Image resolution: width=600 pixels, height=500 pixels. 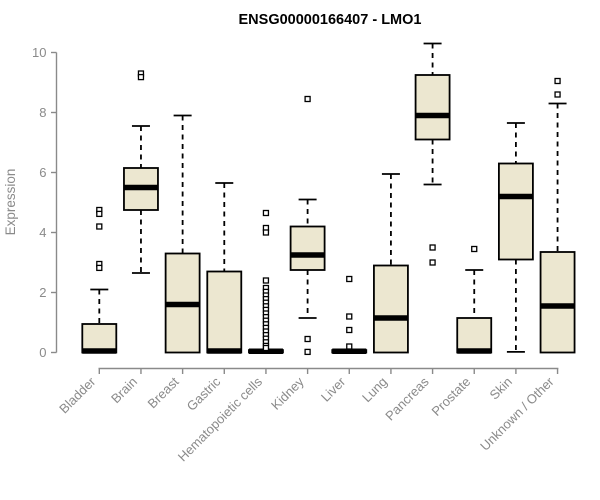 What do you see at coordinates (333, 389) in the screenshot?
I see `x-tick-label: Liver` at bounding box center [333, 389].